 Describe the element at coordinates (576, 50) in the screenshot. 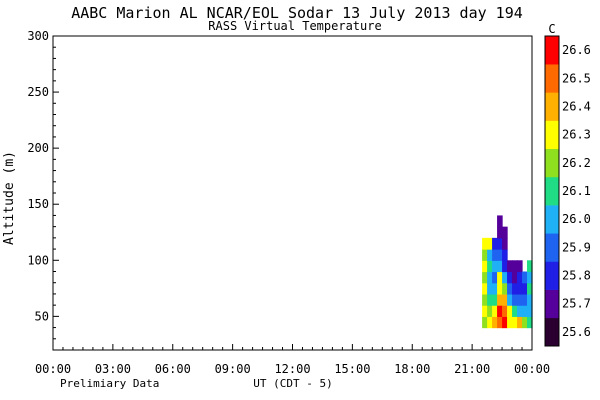

I see `colorbar-label: 26.6` at that location.